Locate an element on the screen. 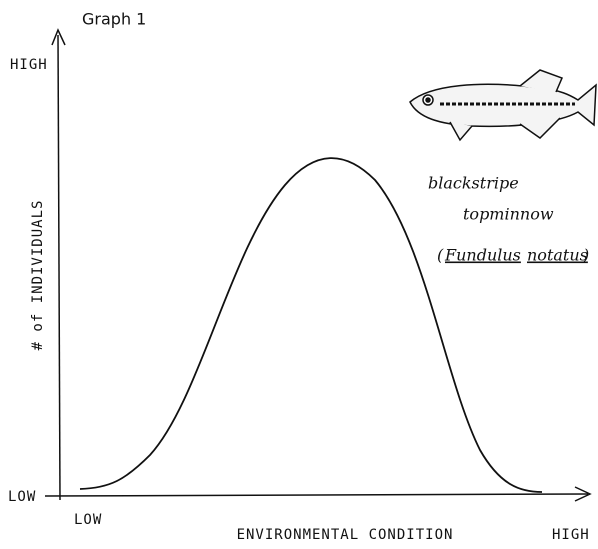  x-axis is located at coordinates (316, 495).